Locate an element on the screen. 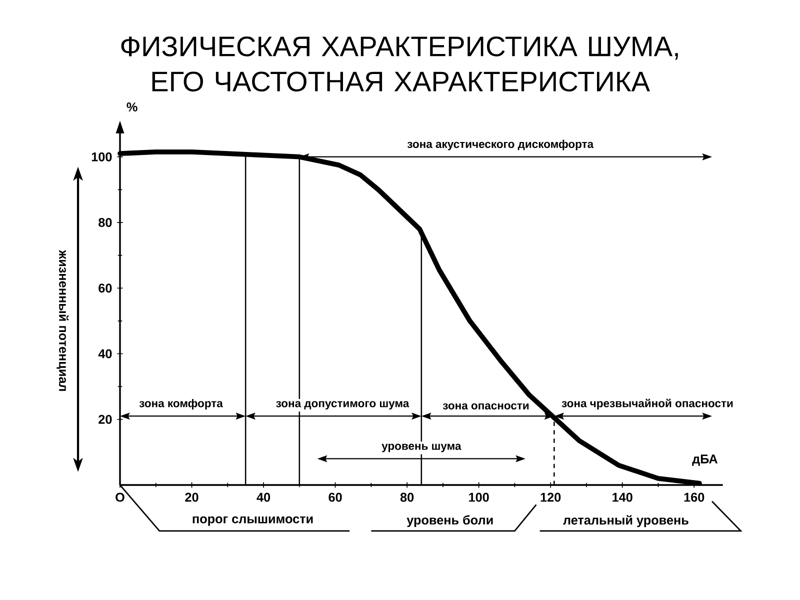  annotation: зона чрезвычайной опасности is located at coordinates (647, 404).